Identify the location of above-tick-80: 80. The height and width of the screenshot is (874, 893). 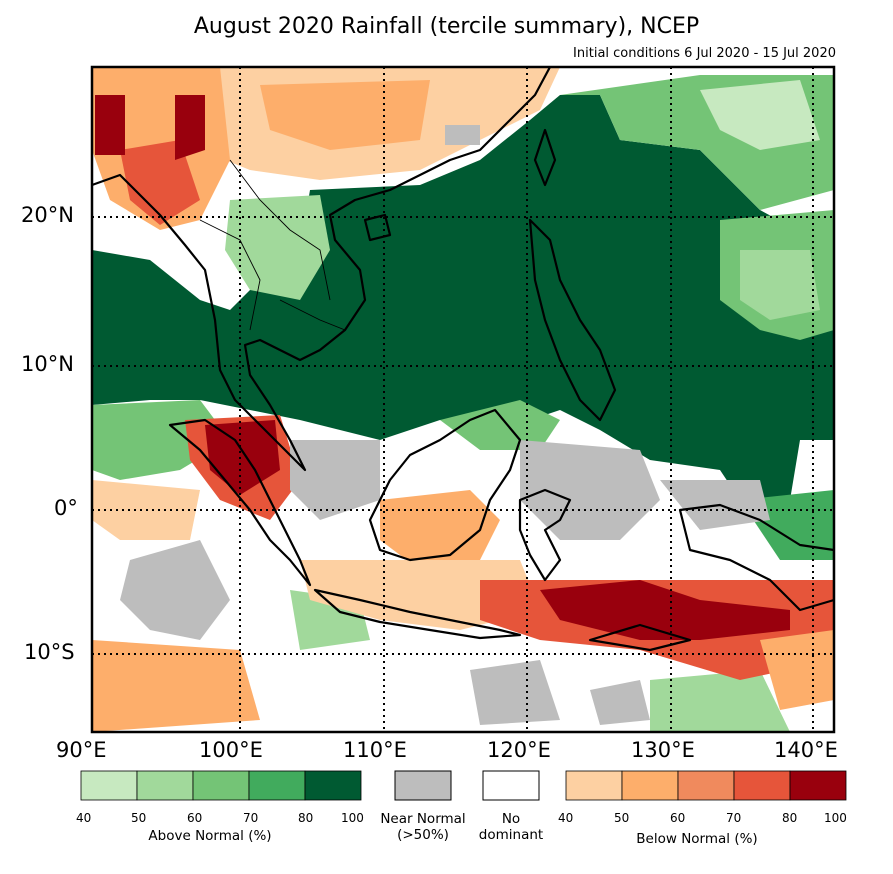
(306, 818).